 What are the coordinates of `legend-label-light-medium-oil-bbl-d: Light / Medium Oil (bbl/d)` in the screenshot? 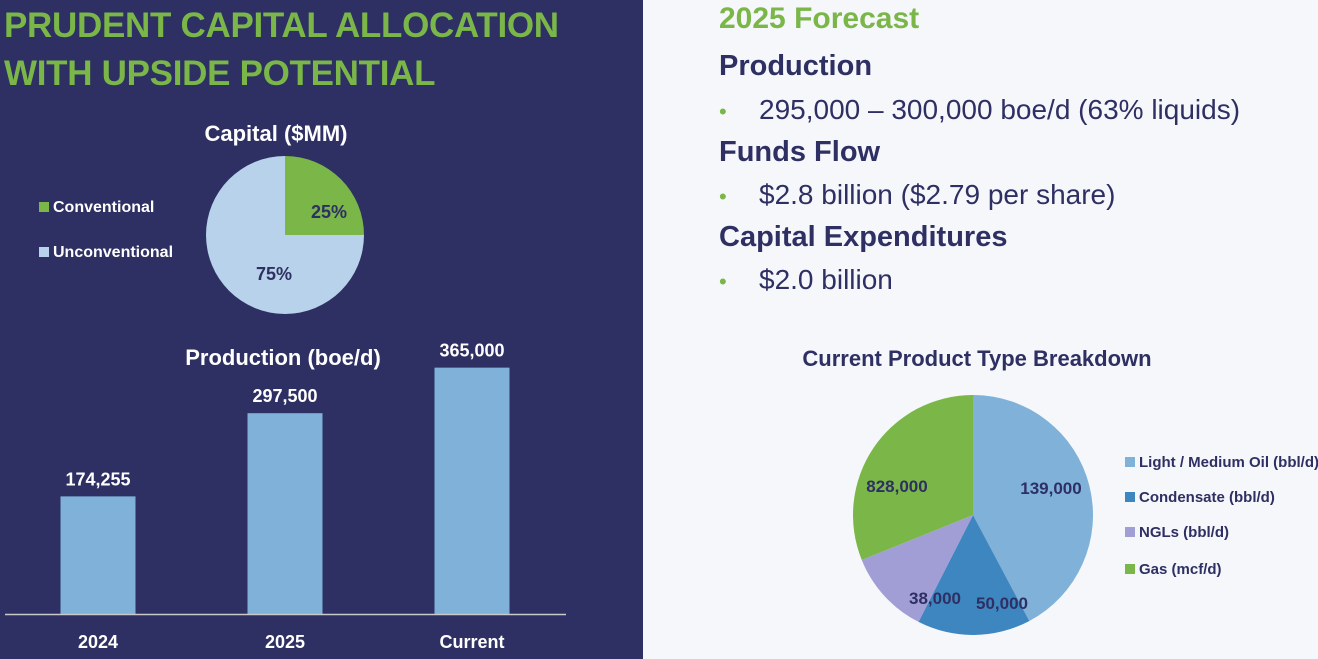 It's located at (1228, 462).